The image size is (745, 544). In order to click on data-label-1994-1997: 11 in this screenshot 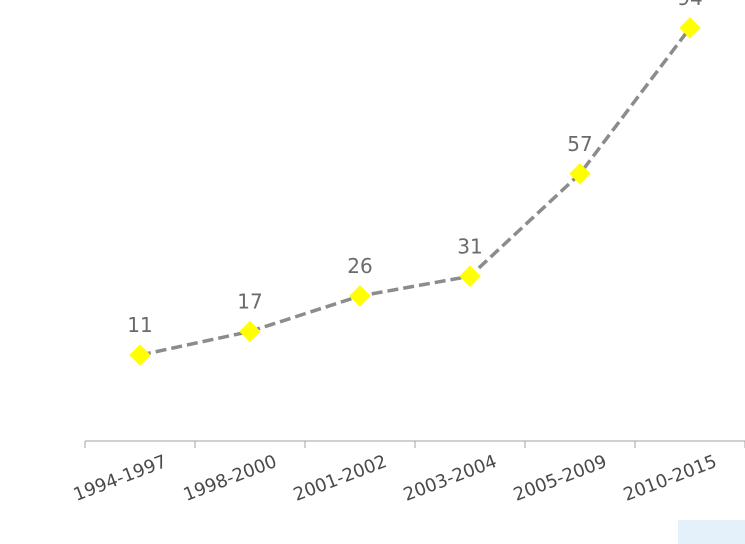, I will do `click(139, 325)`.